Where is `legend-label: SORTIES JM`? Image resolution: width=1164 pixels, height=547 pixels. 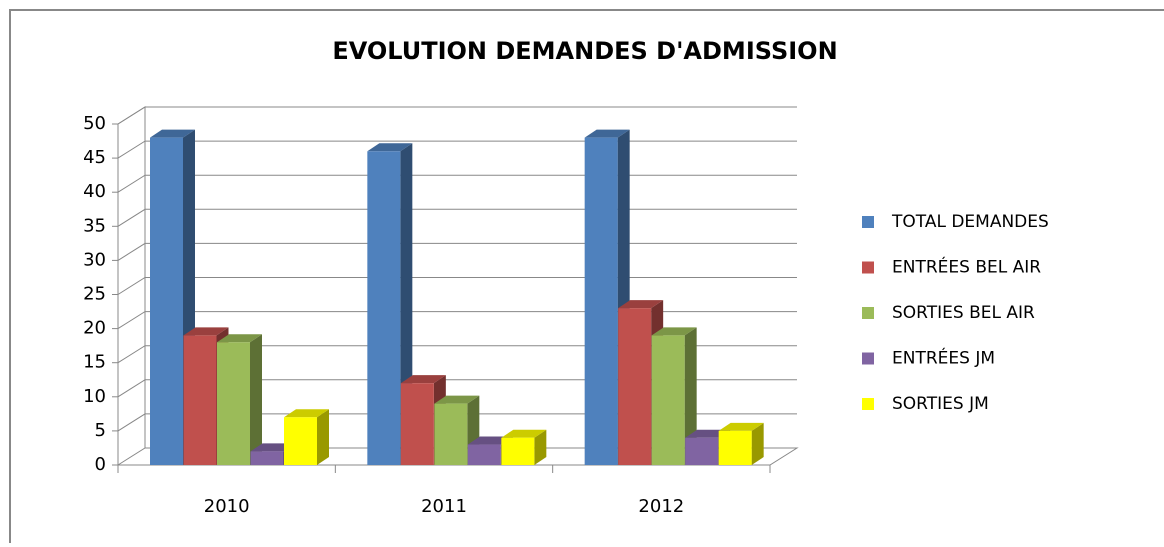 legend-label: SORTIES JM is located at coordinates (940, 404).